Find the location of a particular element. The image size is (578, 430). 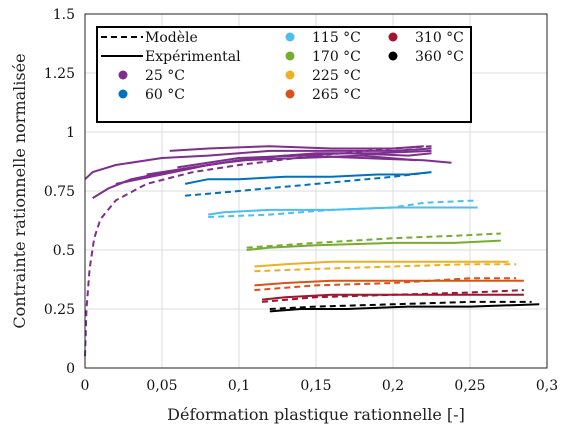

series-225CC is located at coordinates (385, 266).